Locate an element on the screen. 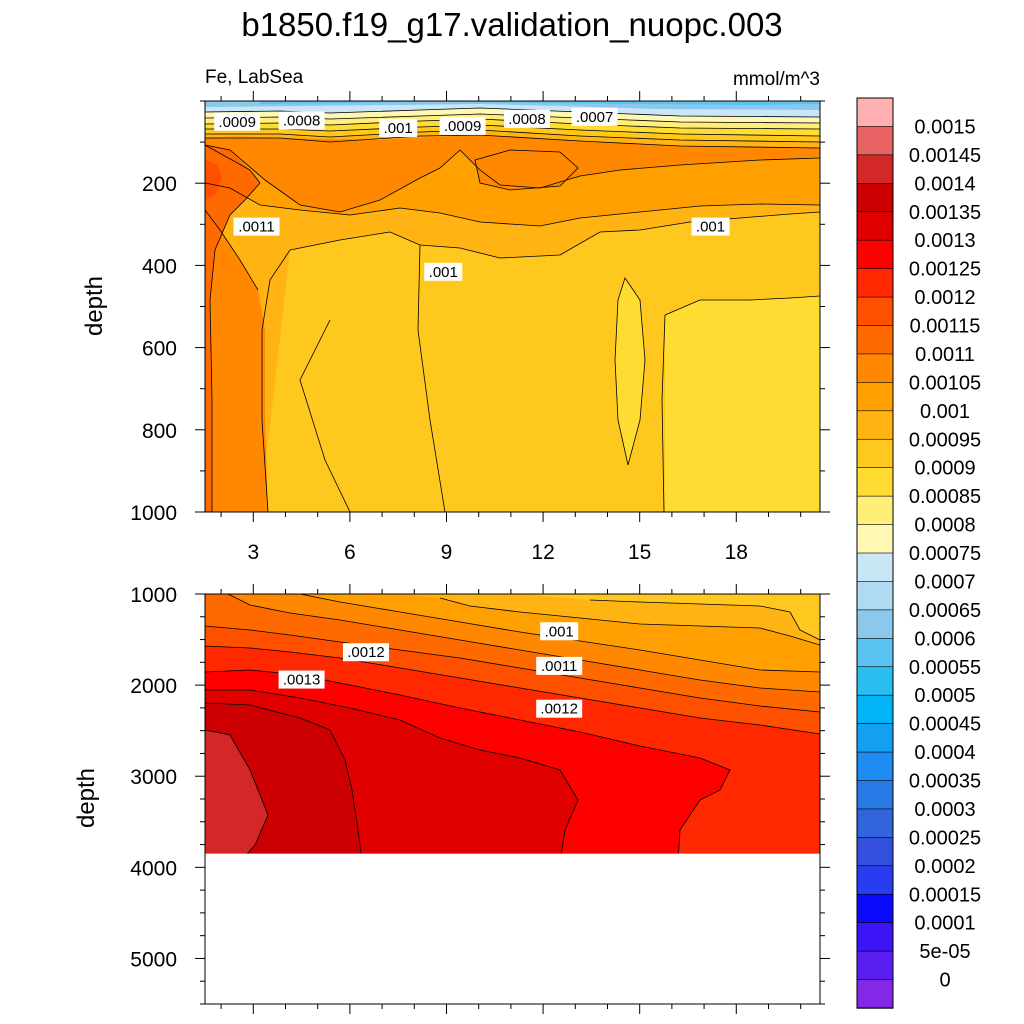 The image size is (1024, 1024). colorbar-frame is located at coordinates (875, 553).